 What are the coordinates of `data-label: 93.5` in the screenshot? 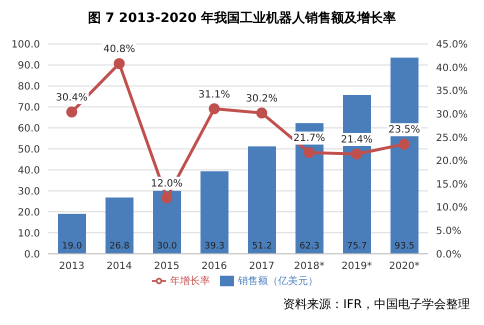 It's located at (404, 247).